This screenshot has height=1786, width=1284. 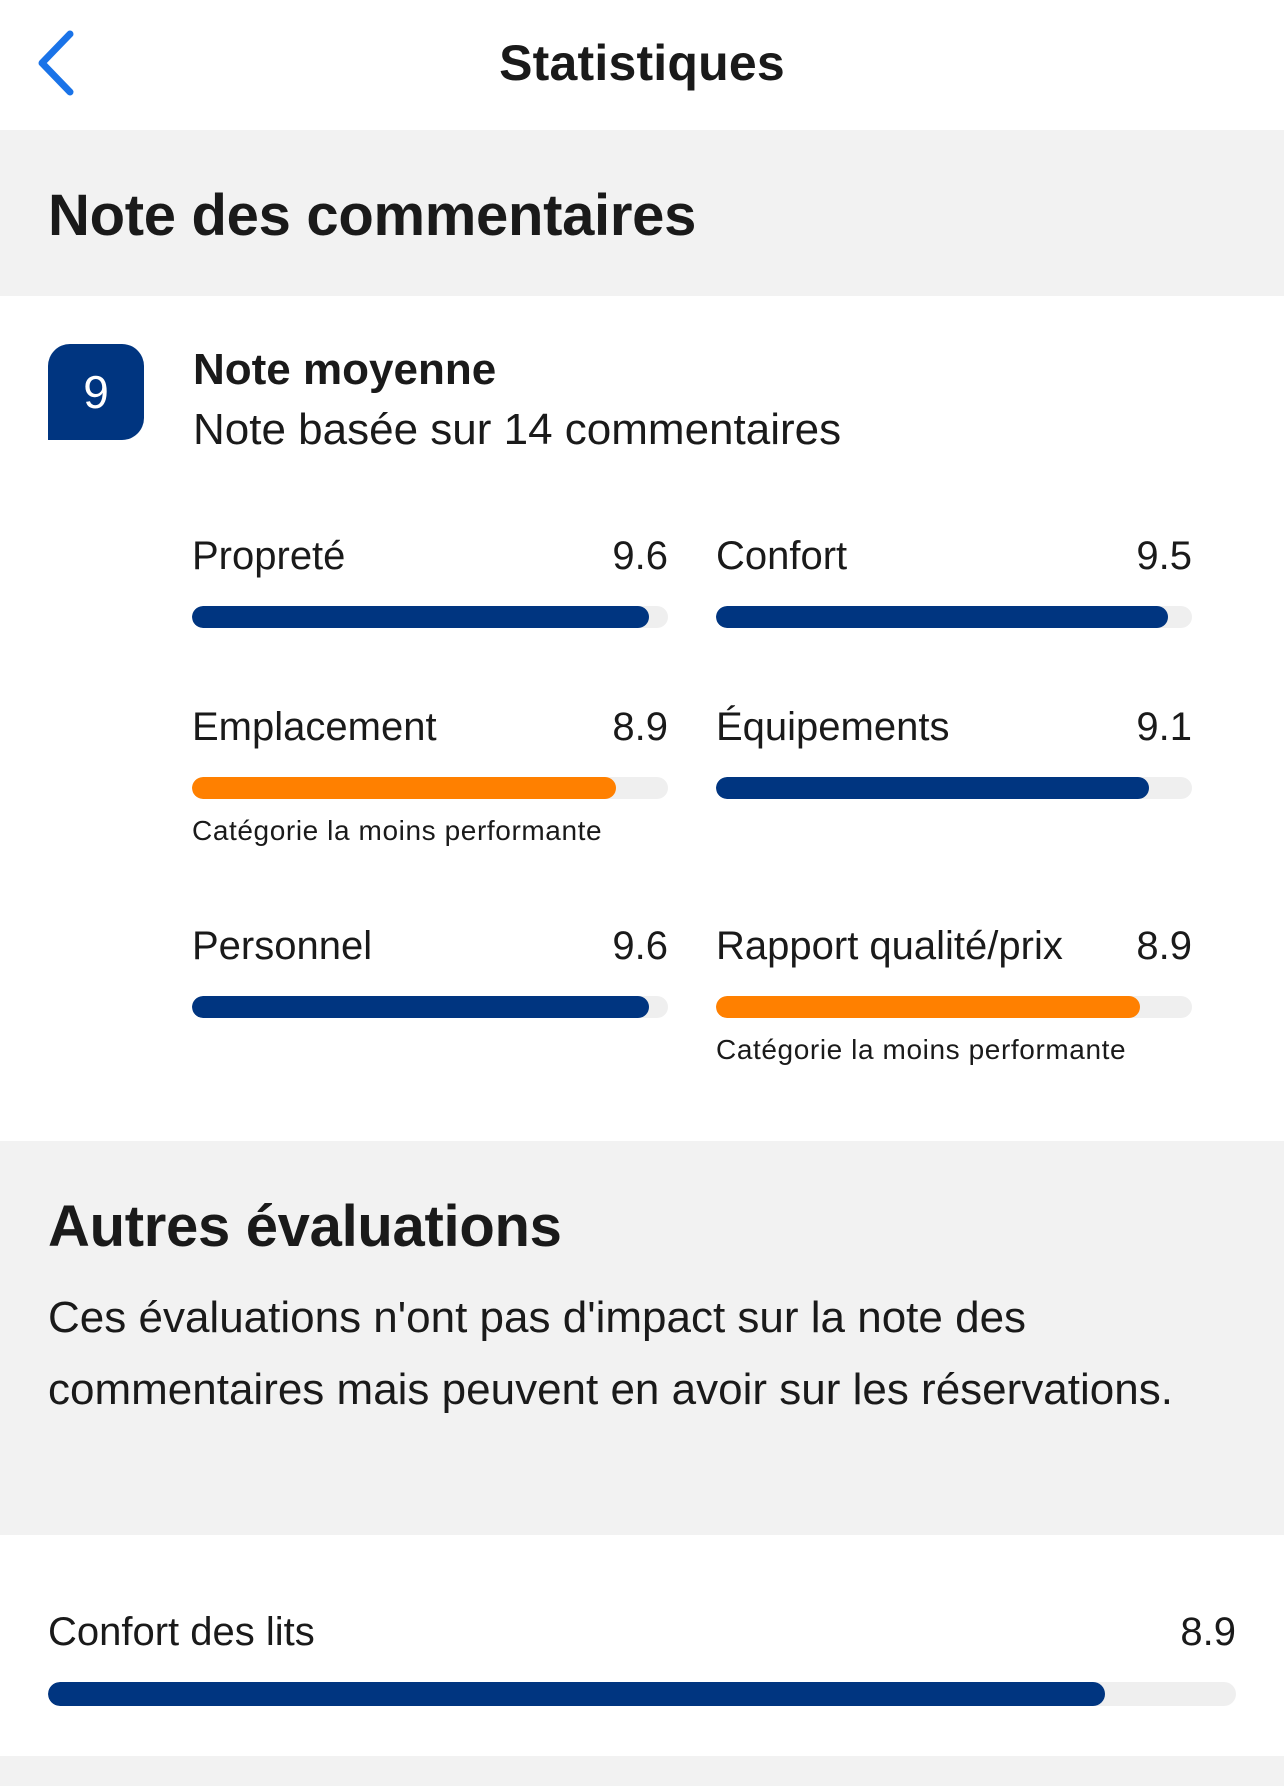 I want to click on navigation-bar: Statistiques, so click(x=642, y=65).